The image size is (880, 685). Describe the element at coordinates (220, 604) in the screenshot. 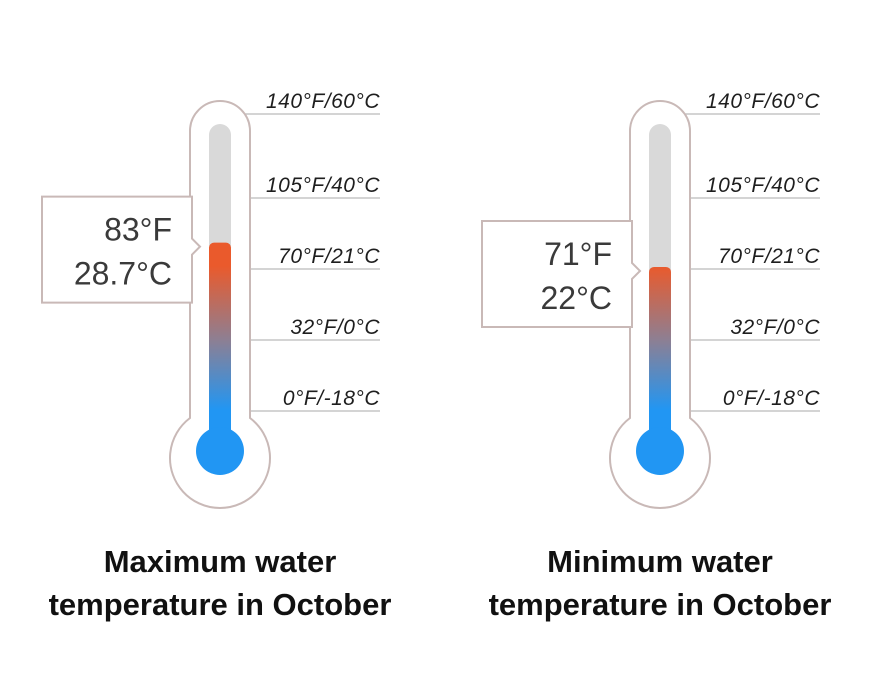

I see `max-caption-line-2: temperature in October` at that location.